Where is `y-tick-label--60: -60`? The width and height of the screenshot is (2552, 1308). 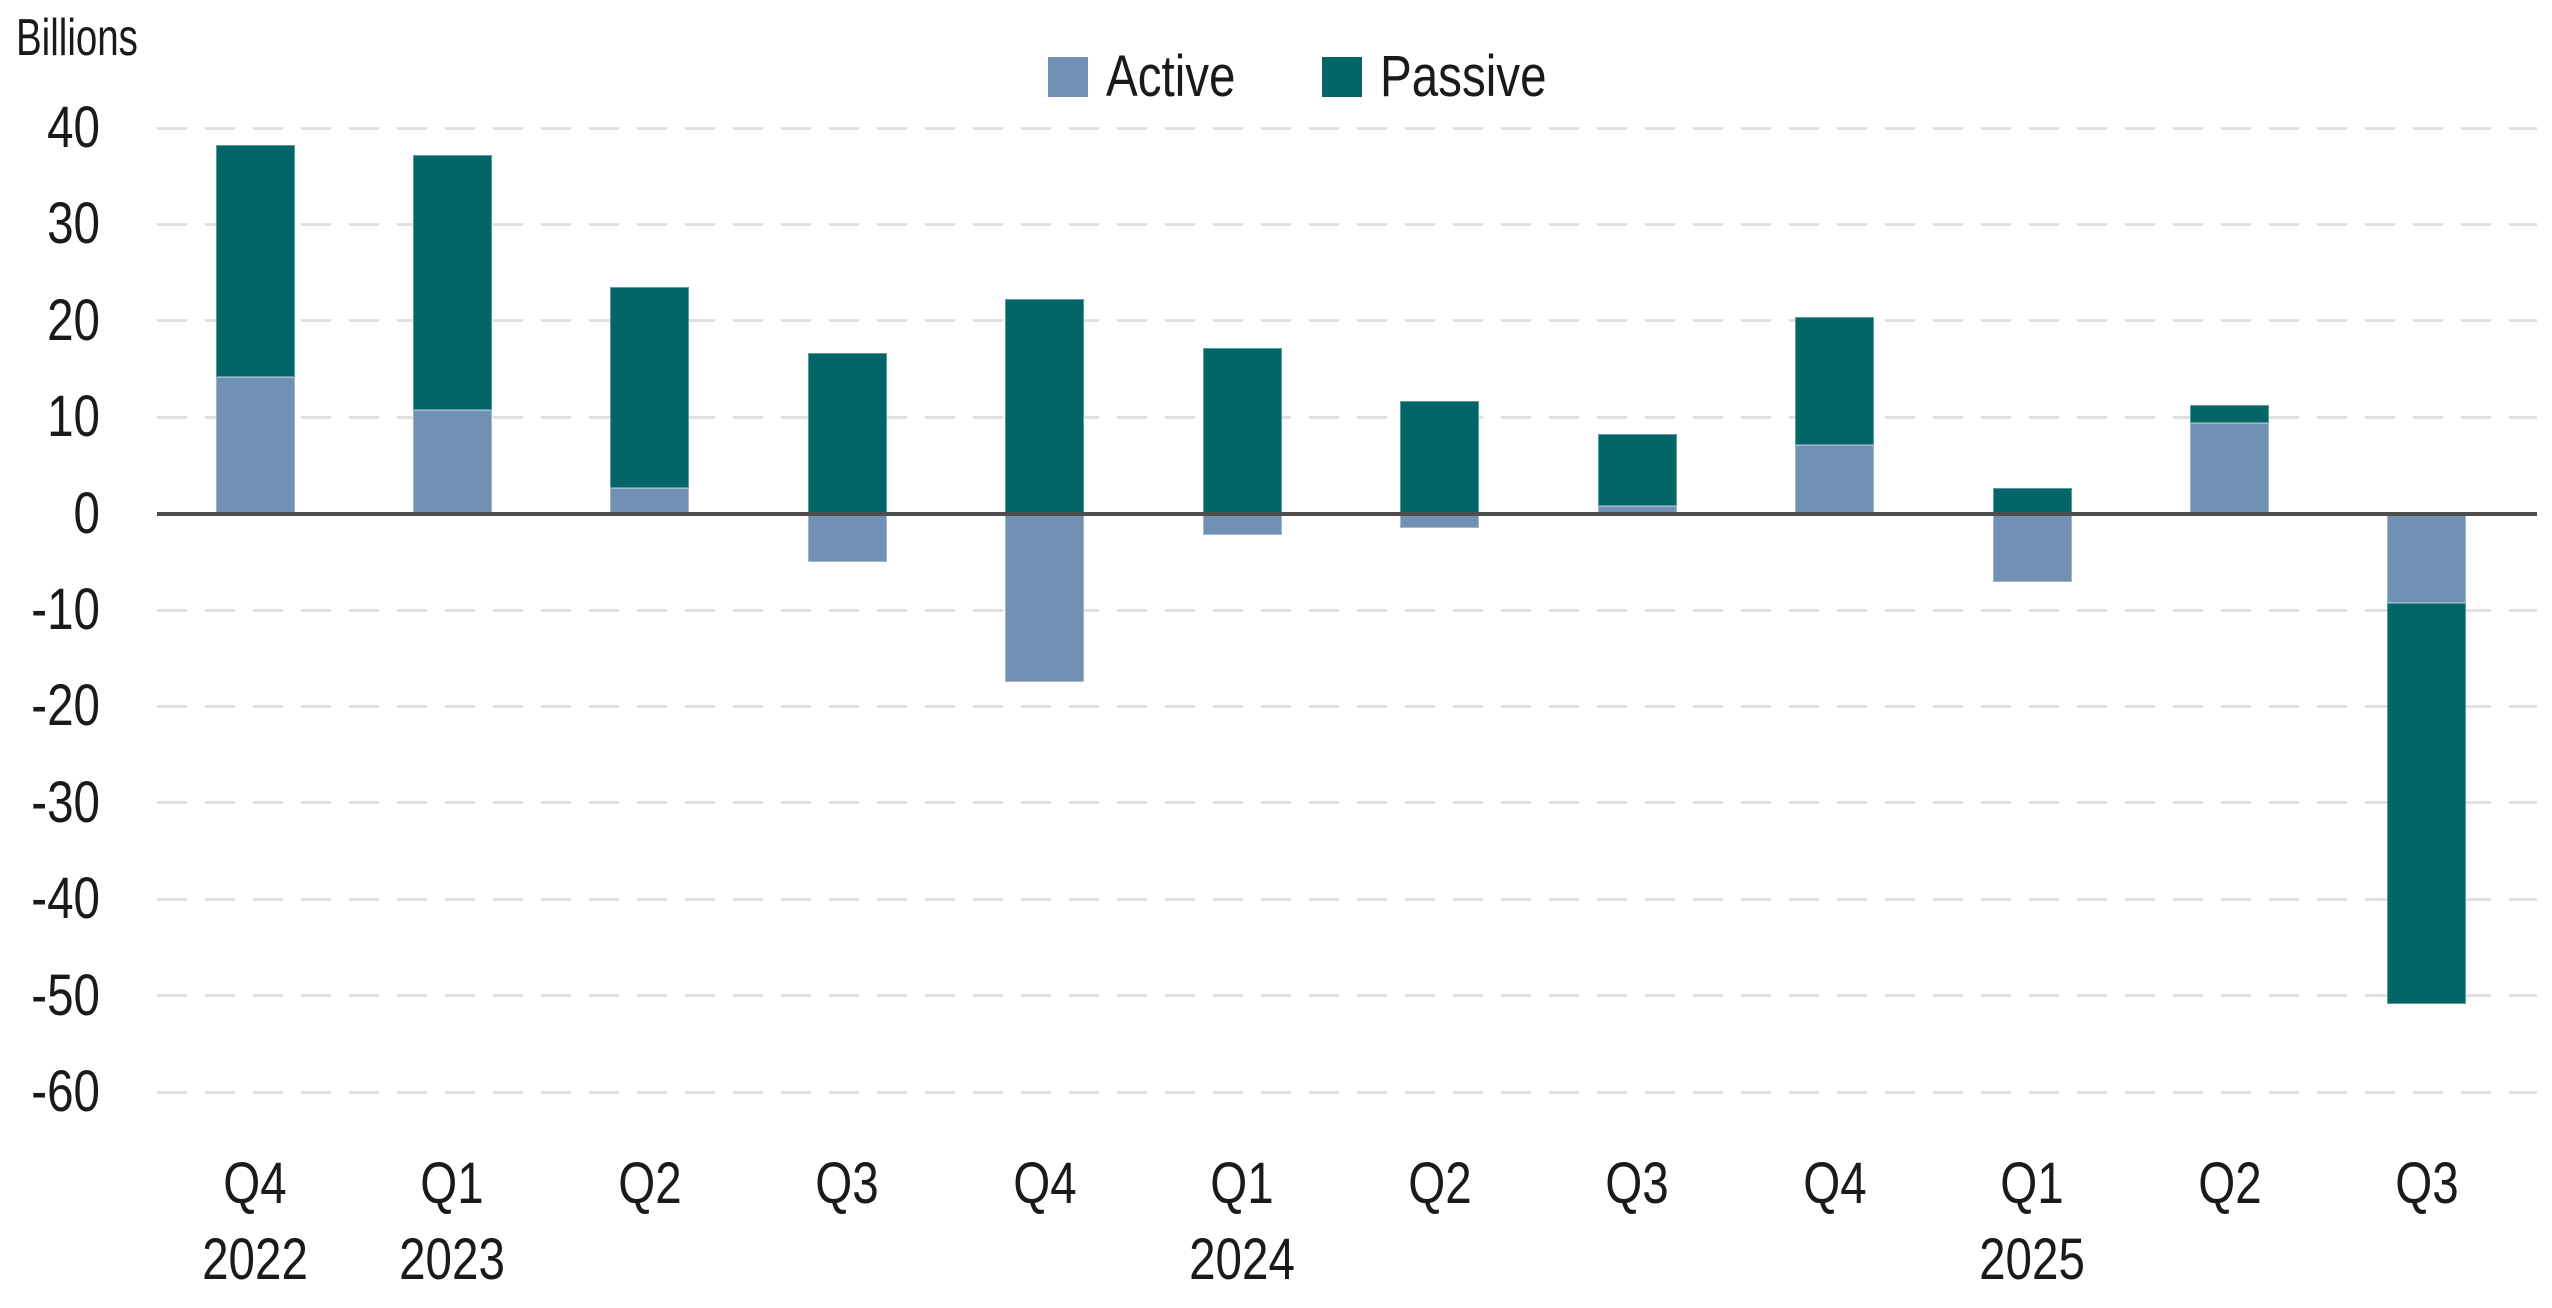 y-tick-label--60: -60 is located at coordinates (65, 1091).